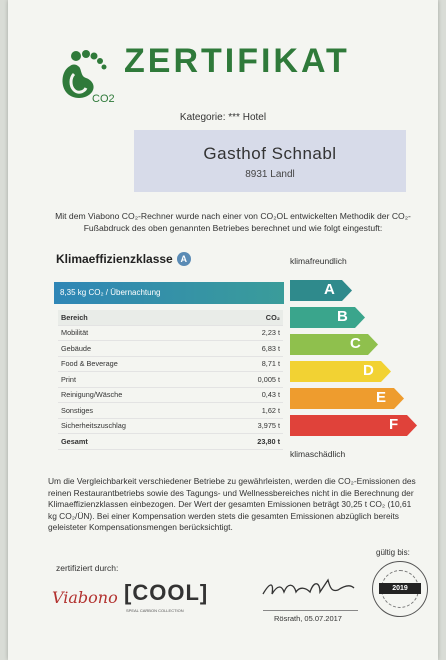  Describe the element at coordinates (368, 370) in the screenshot. I see `scale-letter: D` at that location.